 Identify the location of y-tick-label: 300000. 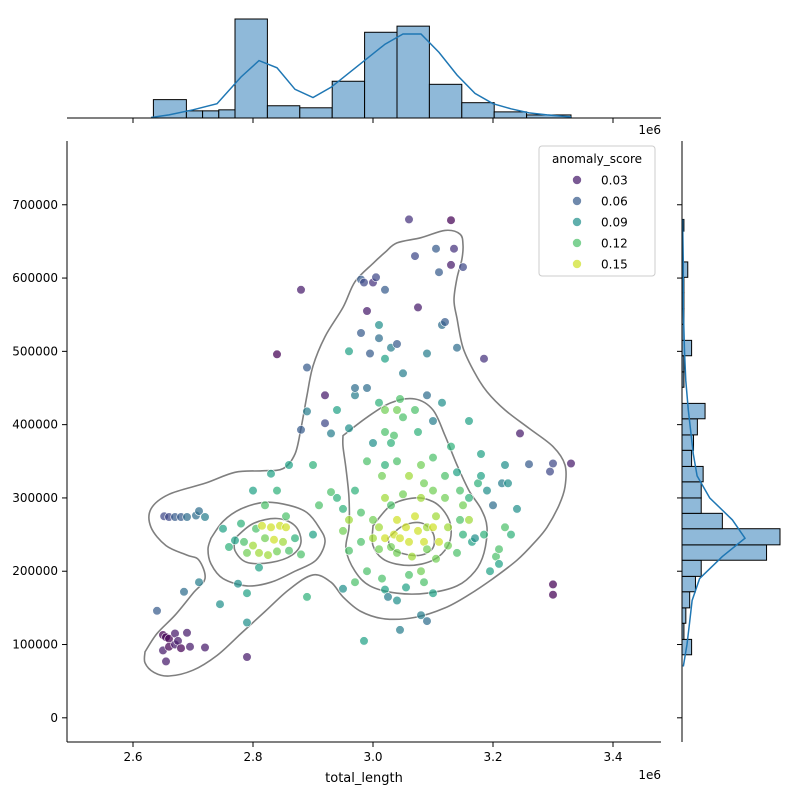
(35, 498).